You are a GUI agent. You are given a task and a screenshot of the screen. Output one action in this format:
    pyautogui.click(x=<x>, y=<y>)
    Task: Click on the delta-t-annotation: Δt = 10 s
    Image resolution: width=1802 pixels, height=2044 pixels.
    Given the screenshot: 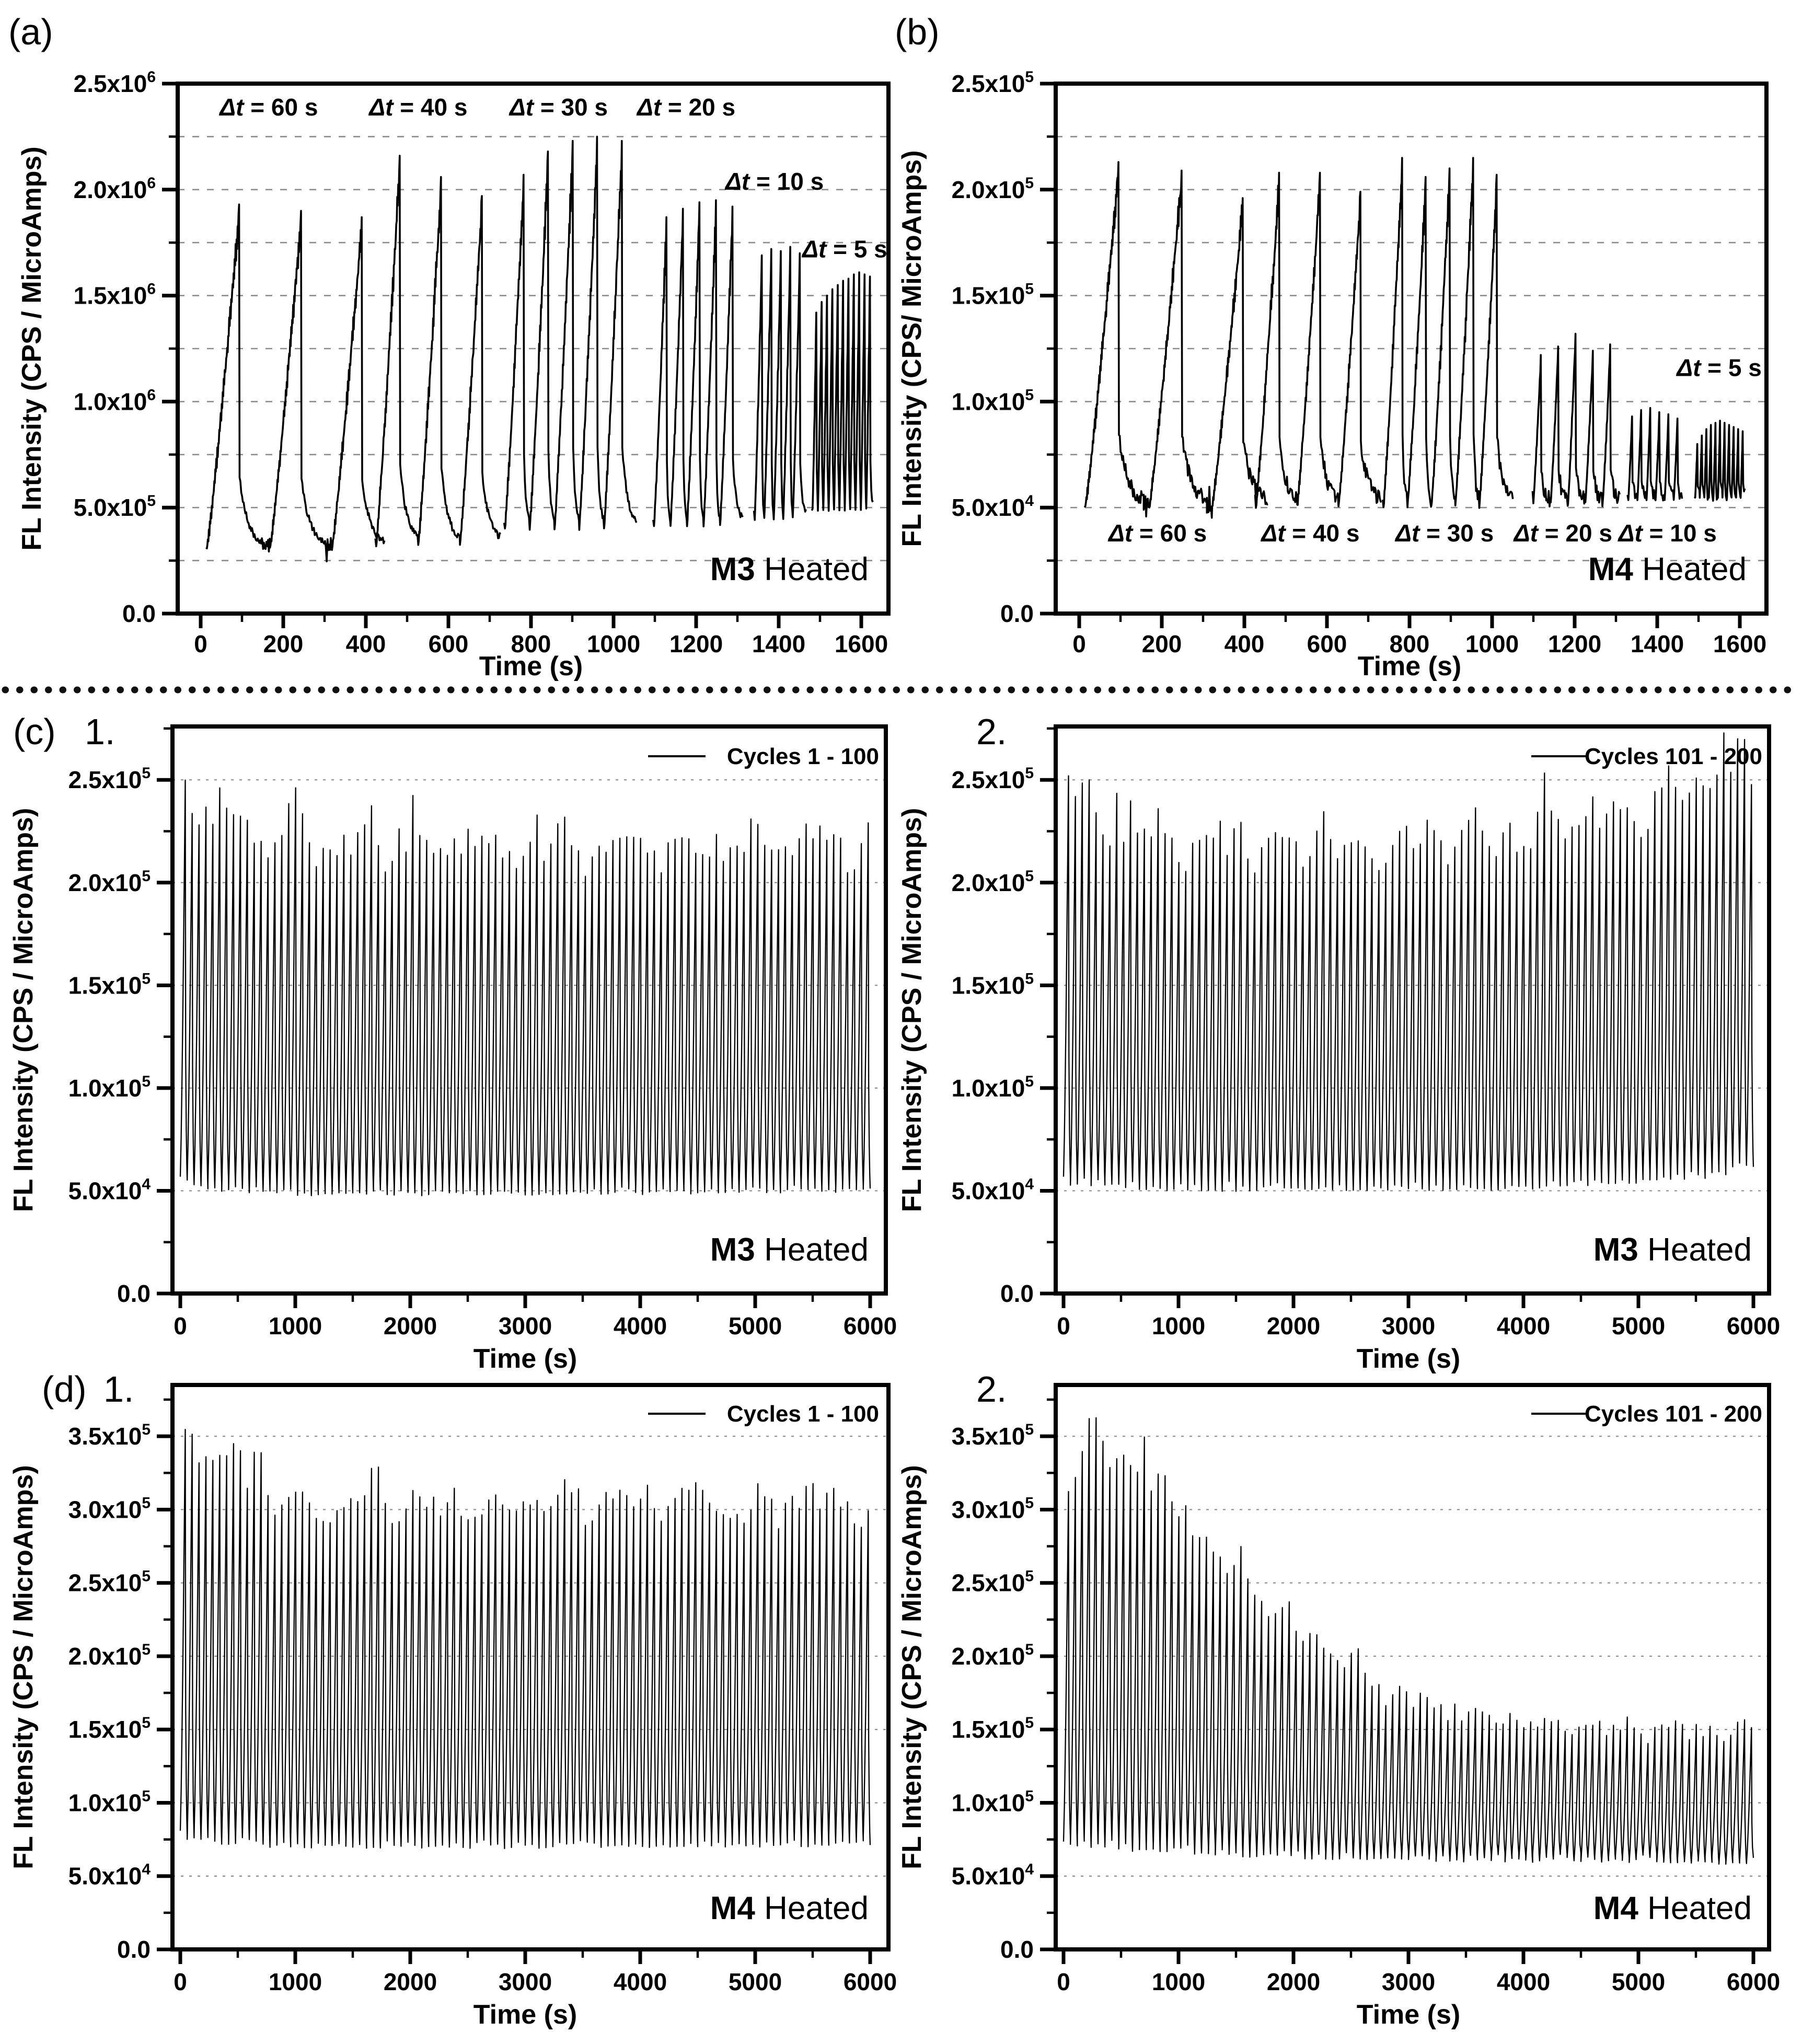 What is the action you would take?
    pyautogui.click(x=1667, y=533)
    